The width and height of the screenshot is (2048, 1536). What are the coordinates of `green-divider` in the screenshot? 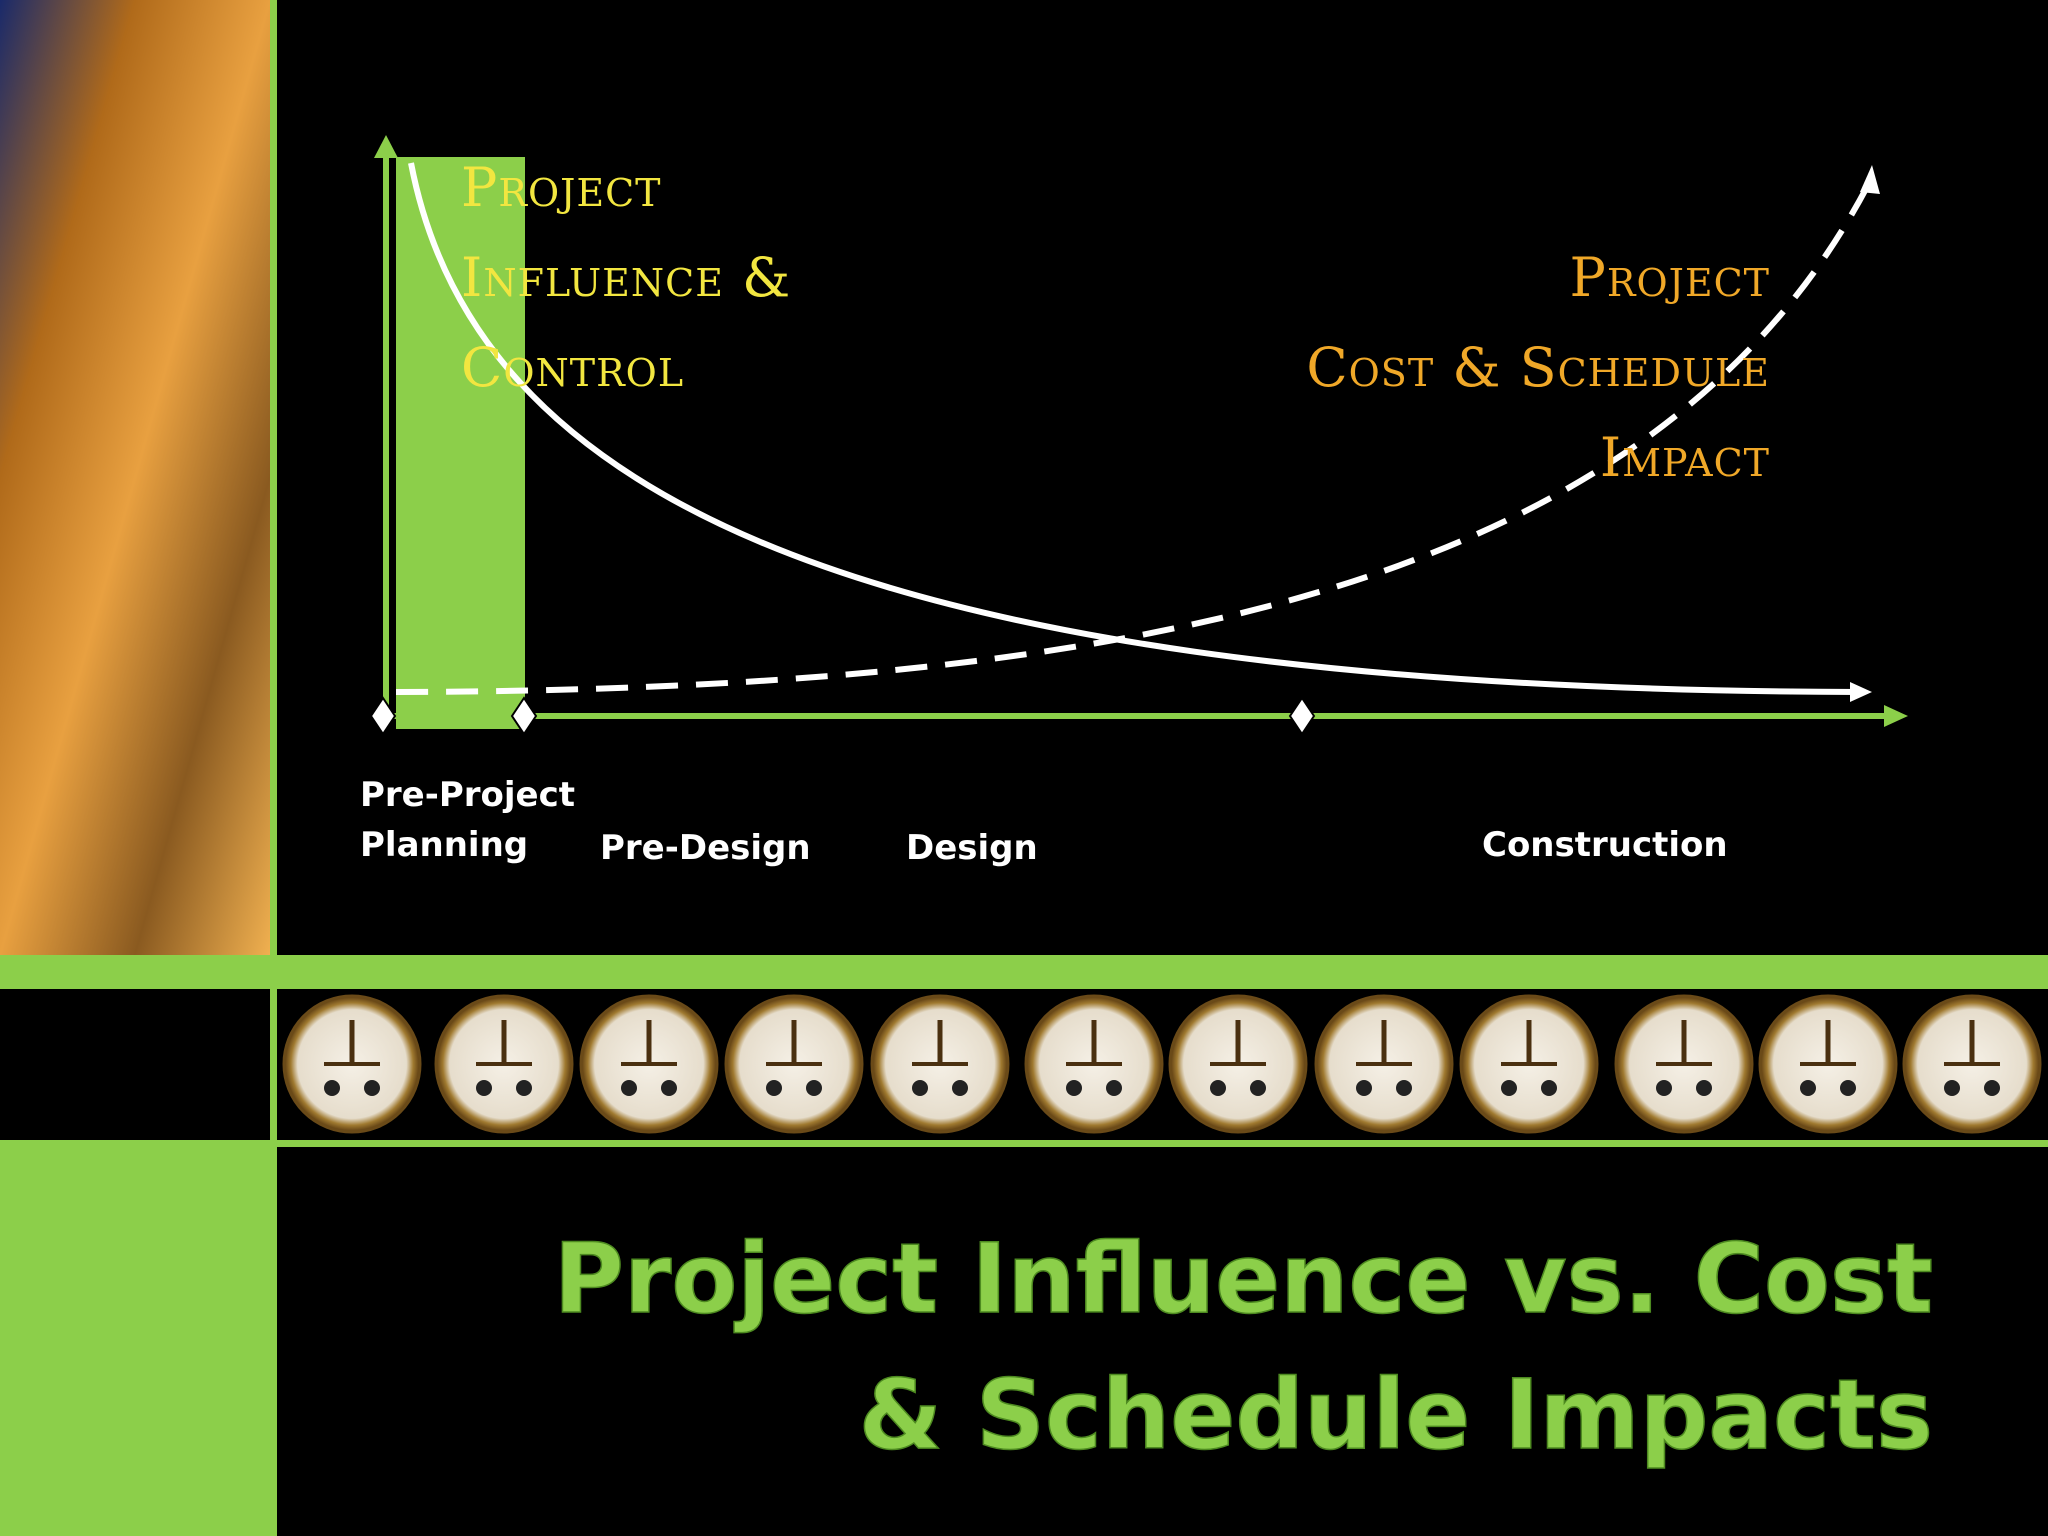 It's located at (273, 768).